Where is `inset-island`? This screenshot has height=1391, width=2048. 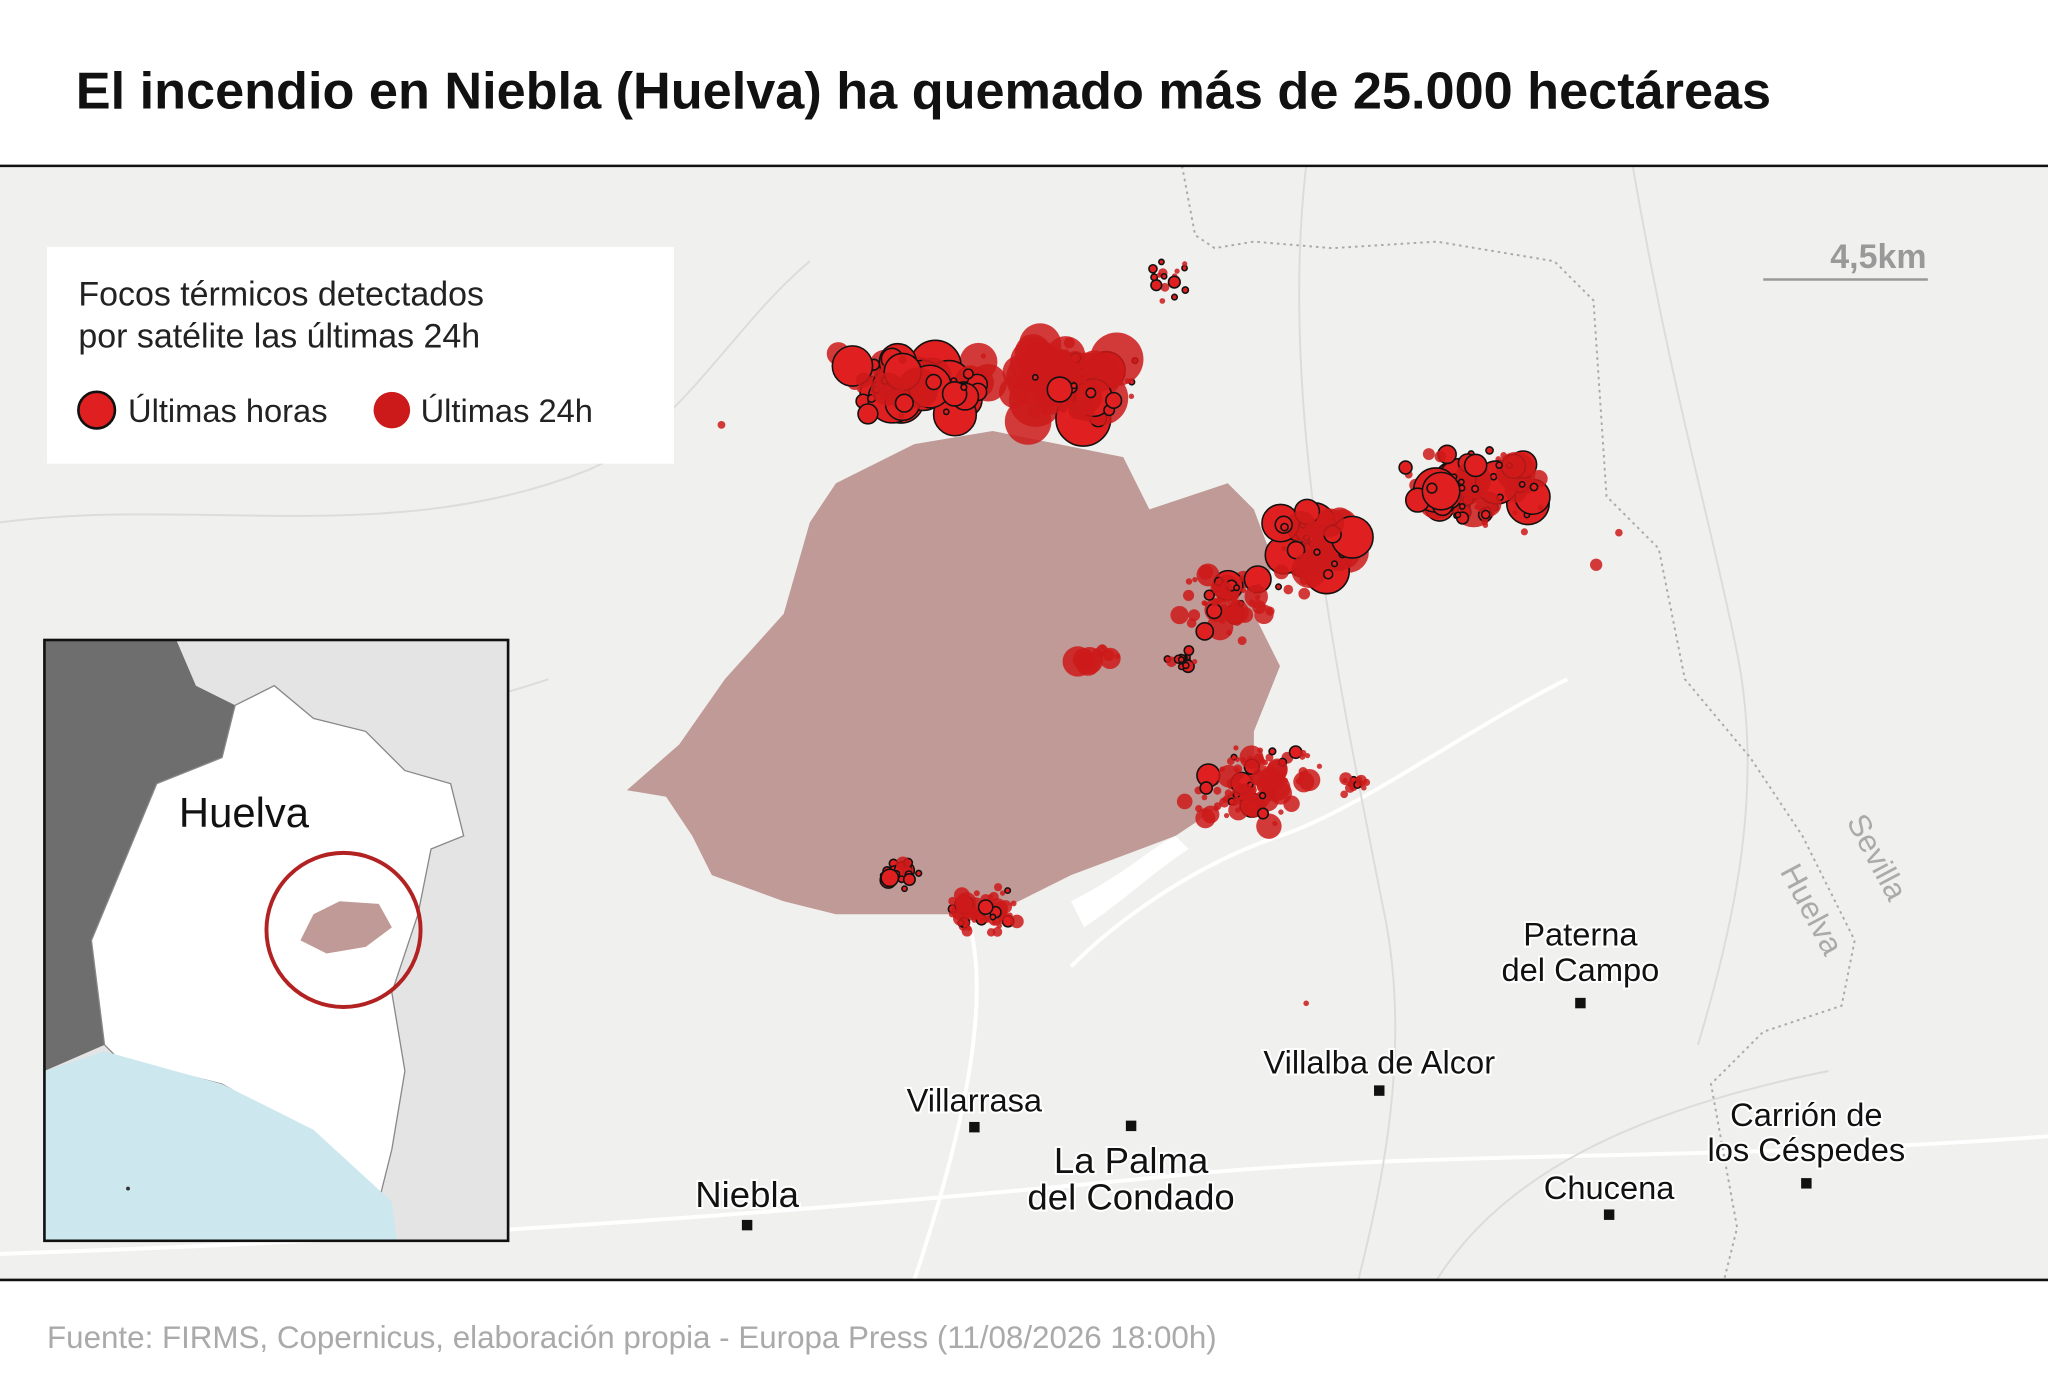 inset-island is located at coordinates (128, 1188).